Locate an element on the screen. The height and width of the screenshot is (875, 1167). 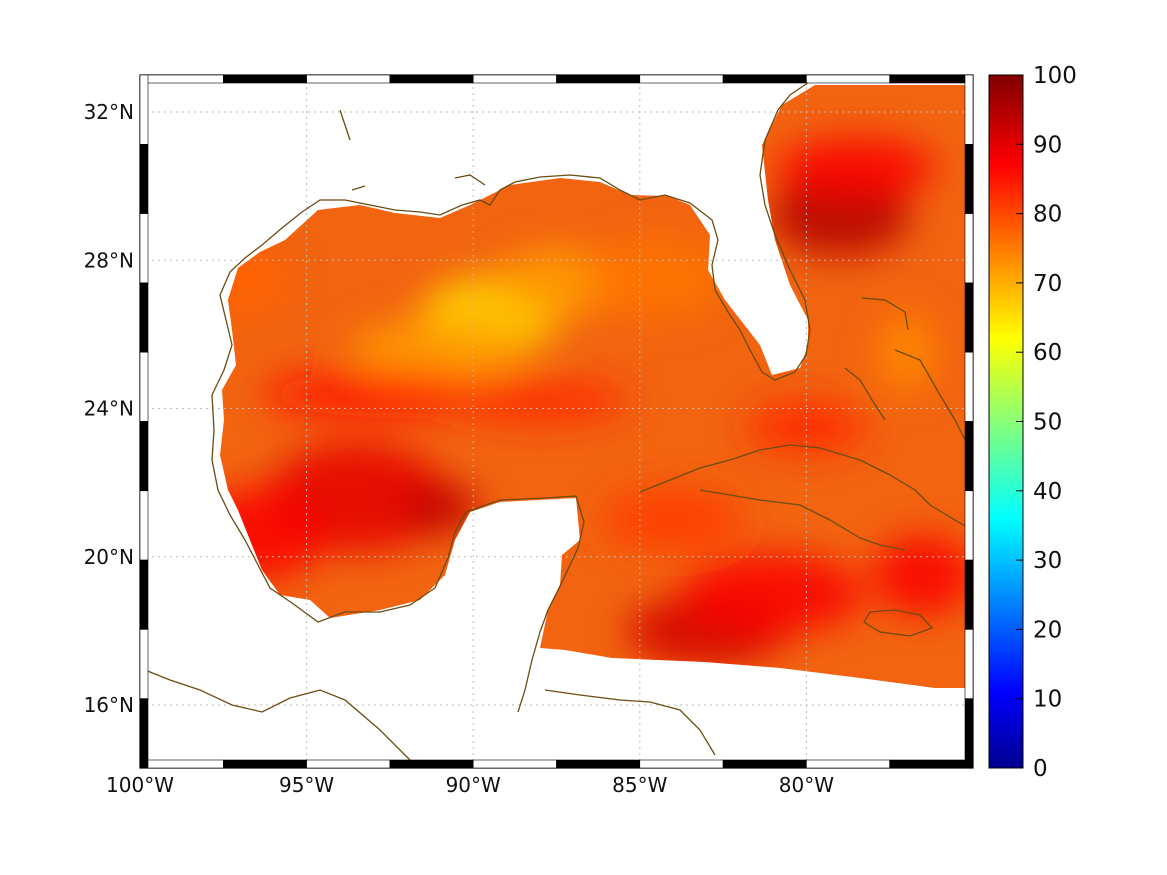
colorbar-tick-label: 60 is located at coordinates (1047, 353).